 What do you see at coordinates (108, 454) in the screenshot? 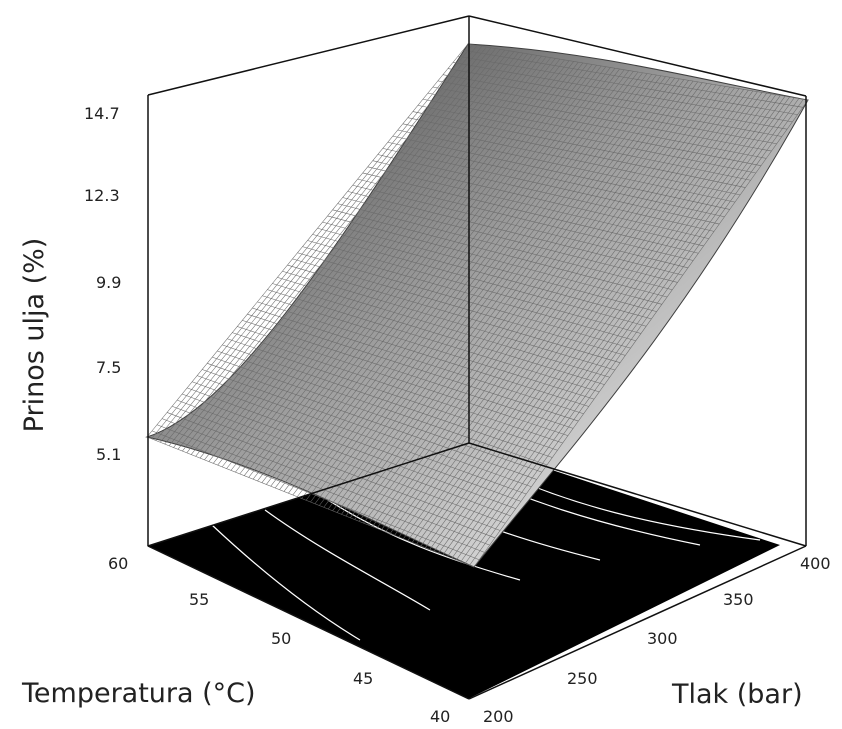
I see `z-tick-label: 5.1` at bounding box center [108, 454].